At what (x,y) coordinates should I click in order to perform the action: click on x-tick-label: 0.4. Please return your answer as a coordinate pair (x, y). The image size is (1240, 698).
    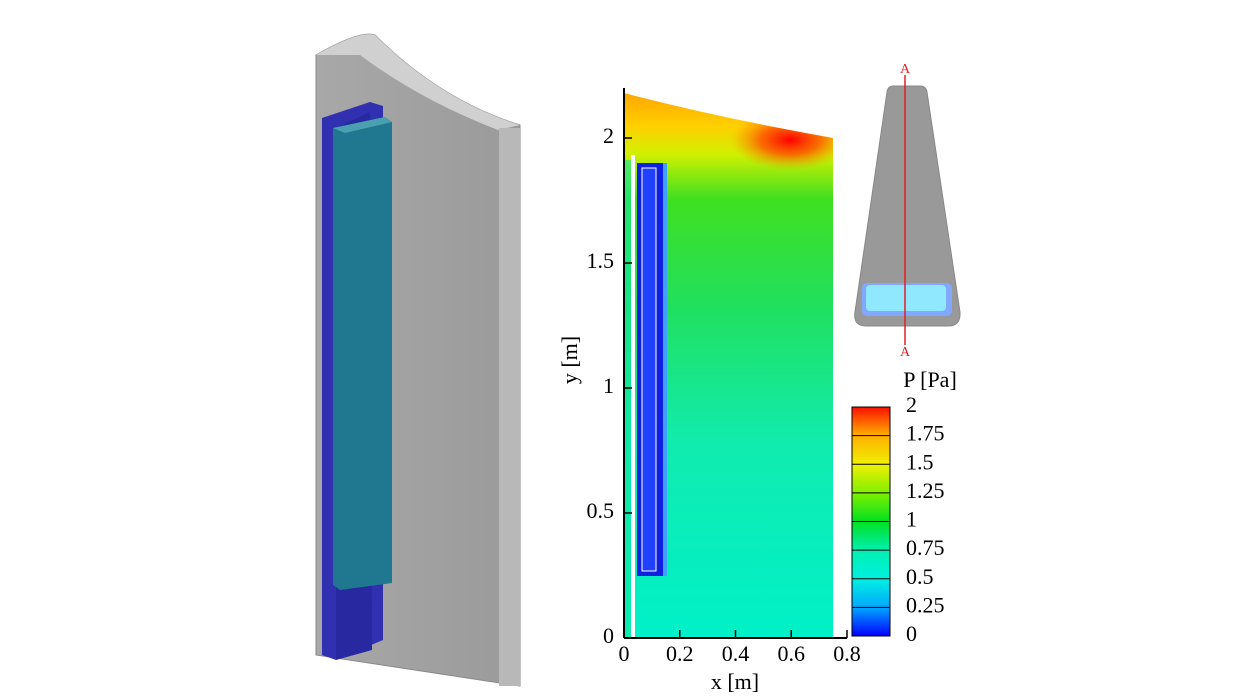
    Looking at the image, I should click on (736, 653).